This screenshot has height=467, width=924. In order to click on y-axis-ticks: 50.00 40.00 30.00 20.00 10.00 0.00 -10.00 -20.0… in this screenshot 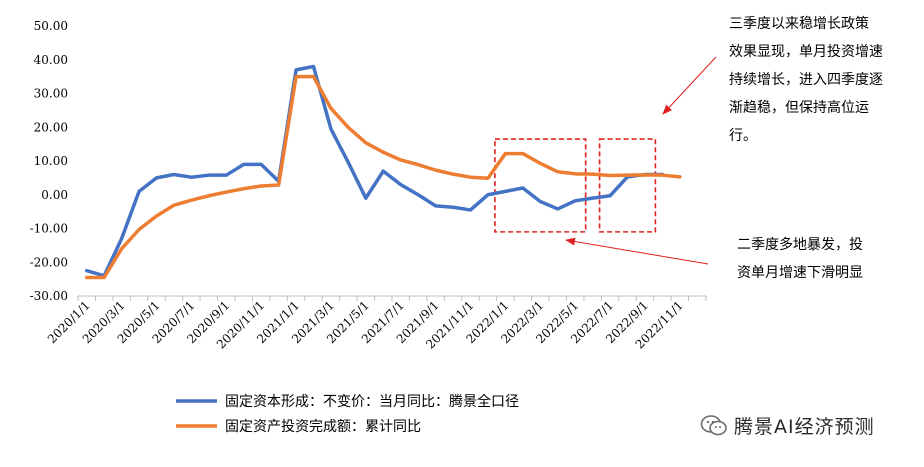, I will do `click(49, 161)`.